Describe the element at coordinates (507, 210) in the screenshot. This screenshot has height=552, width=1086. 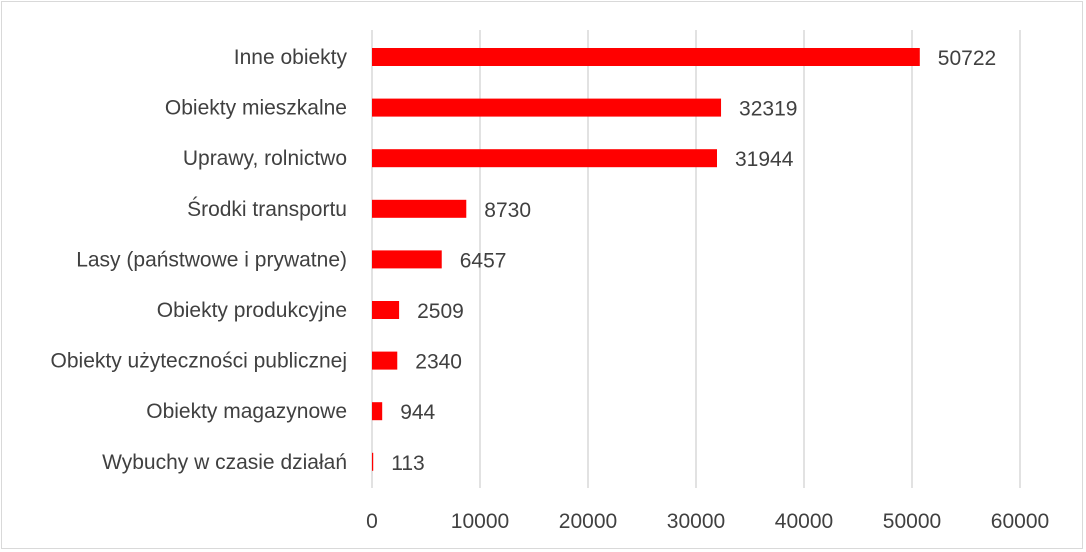
I see `data-label: 8730` at that location.